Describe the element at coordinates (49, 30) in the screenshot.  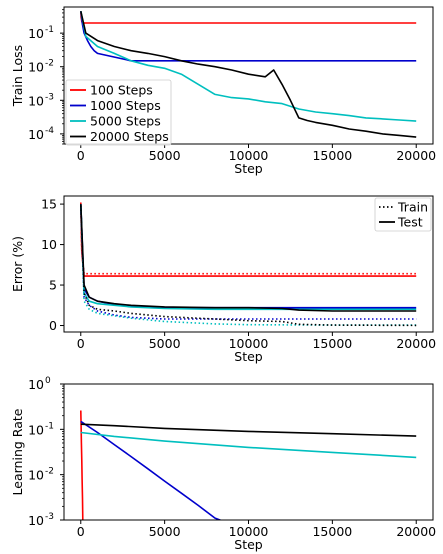
I see `train-loss-ytick-exponent: -1` at that location.